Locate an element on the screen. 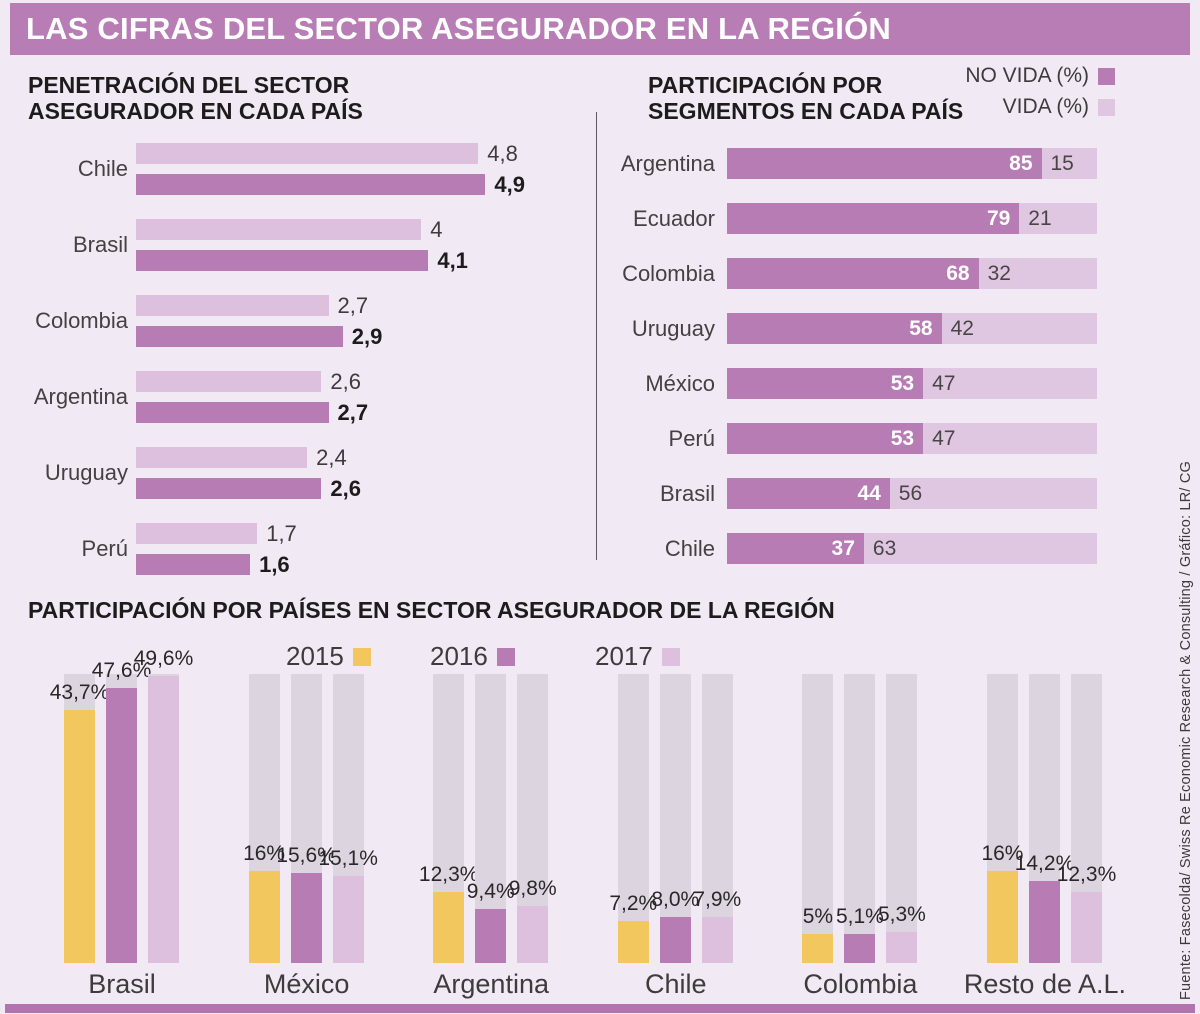  swatch-2017-icon is located at coordinates (670, 656).